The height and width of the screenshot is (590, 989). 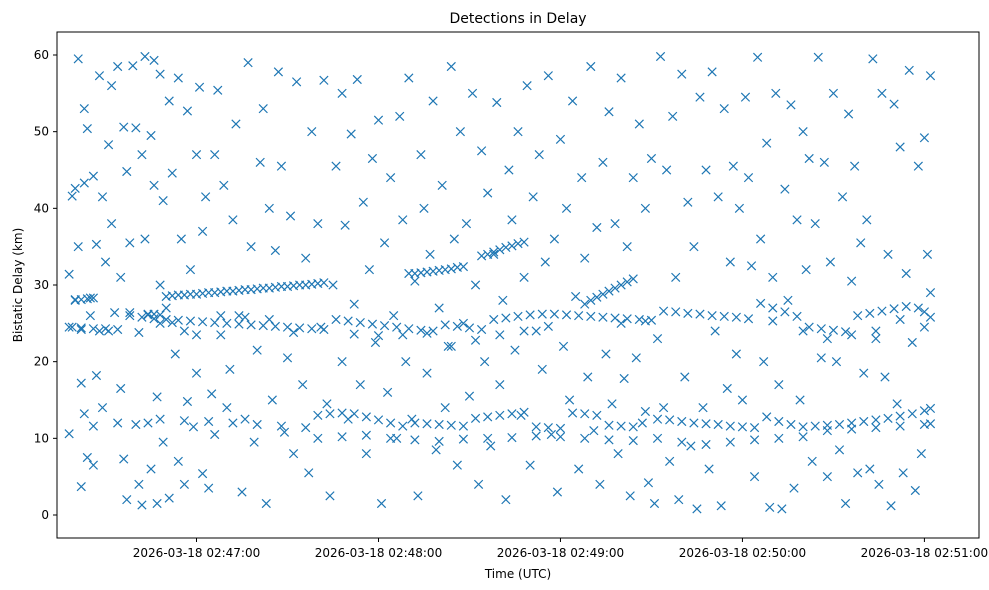 I want to click on y-tick-label: 50, so click(x=41, y=132).